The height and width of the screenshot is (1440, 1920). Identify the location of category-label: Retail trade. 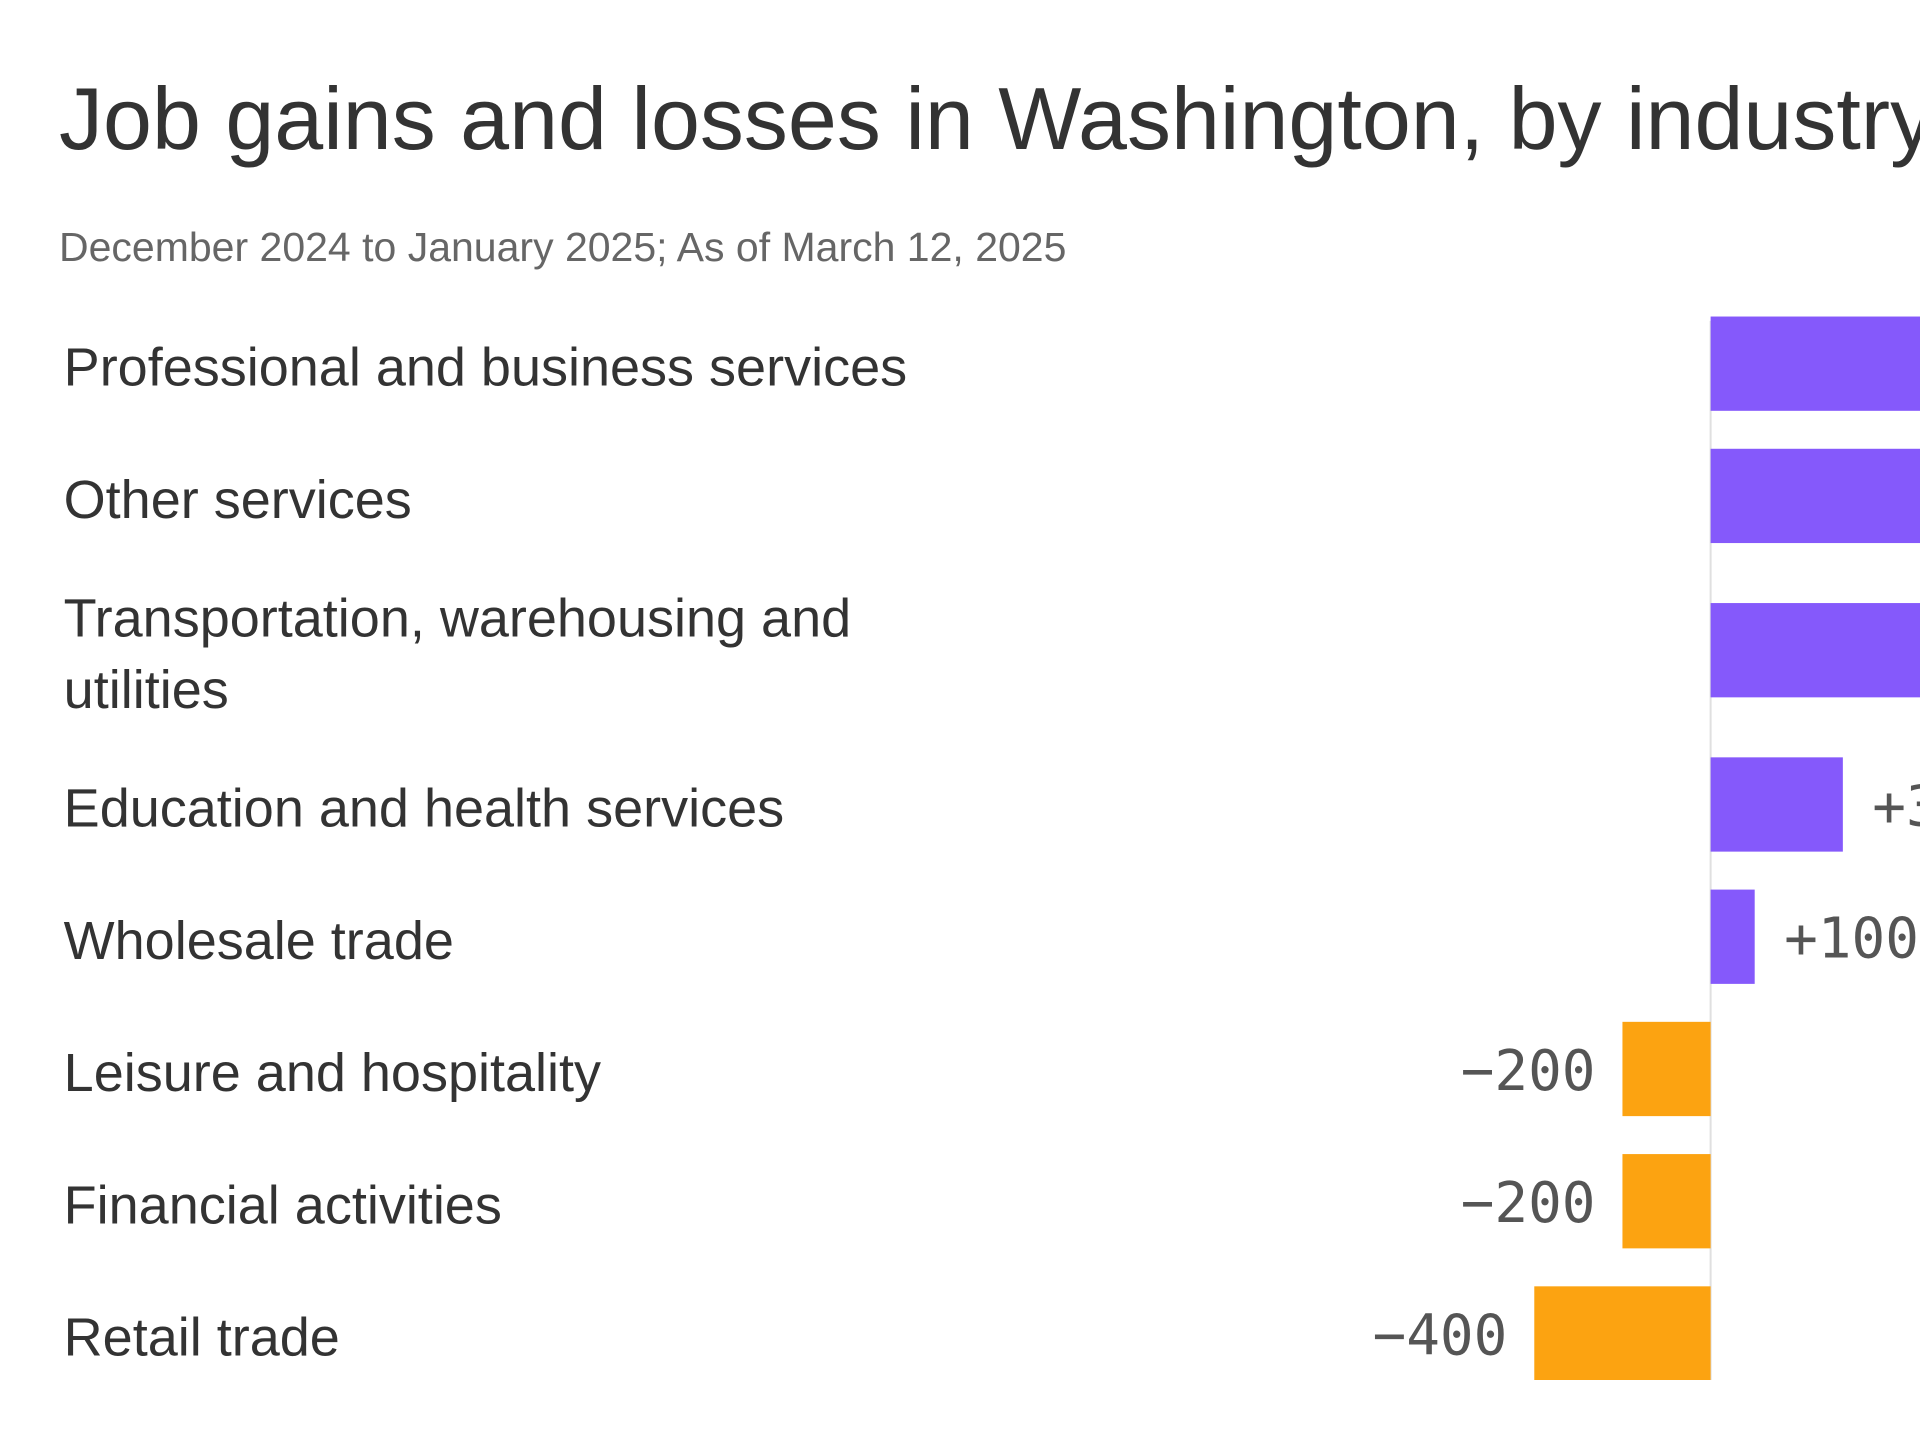
(202, 1338).